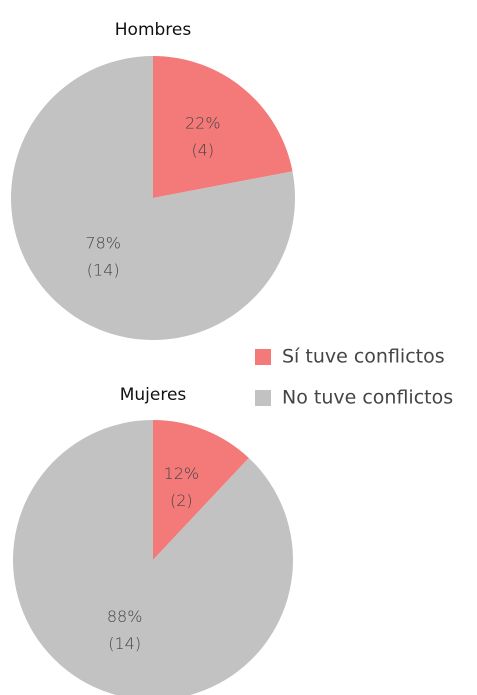 This screenshot has width=477, height=695. What do you see at coordinates (125, 616) in the screenshot?
I see `value-label: 88%` at bounding box center [125, 616].